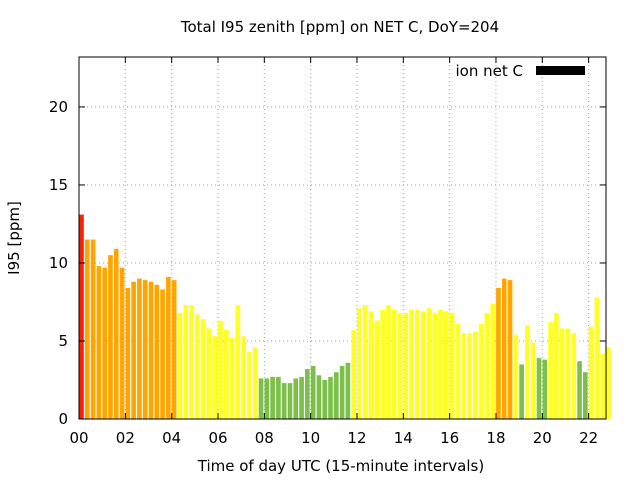 The width and height of the screenshot is (640, 480). I want to click on y-tick-label-0: 0, so click(63, 419).